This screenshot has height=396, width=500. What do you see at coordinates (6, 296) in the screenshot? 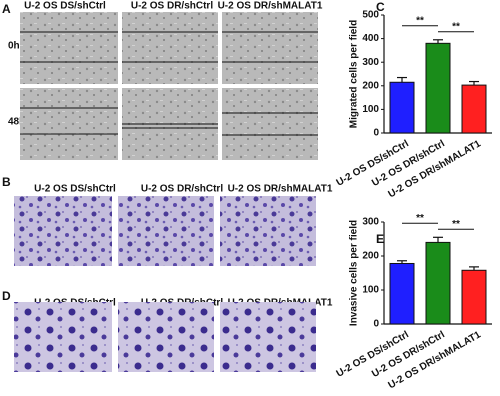
I see `panel-label: D` at bounding box center [6, 296].